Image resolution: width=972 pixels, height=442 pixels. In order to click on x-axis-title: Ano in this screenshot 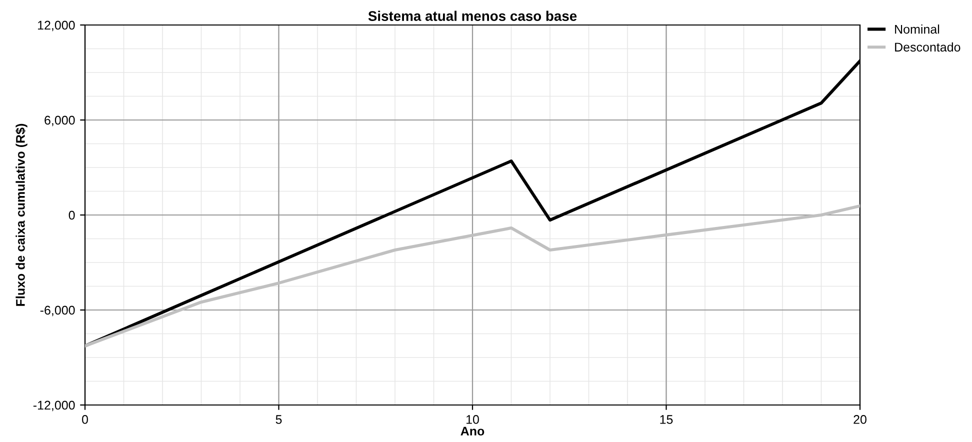, I will do `click(472, 431)`.